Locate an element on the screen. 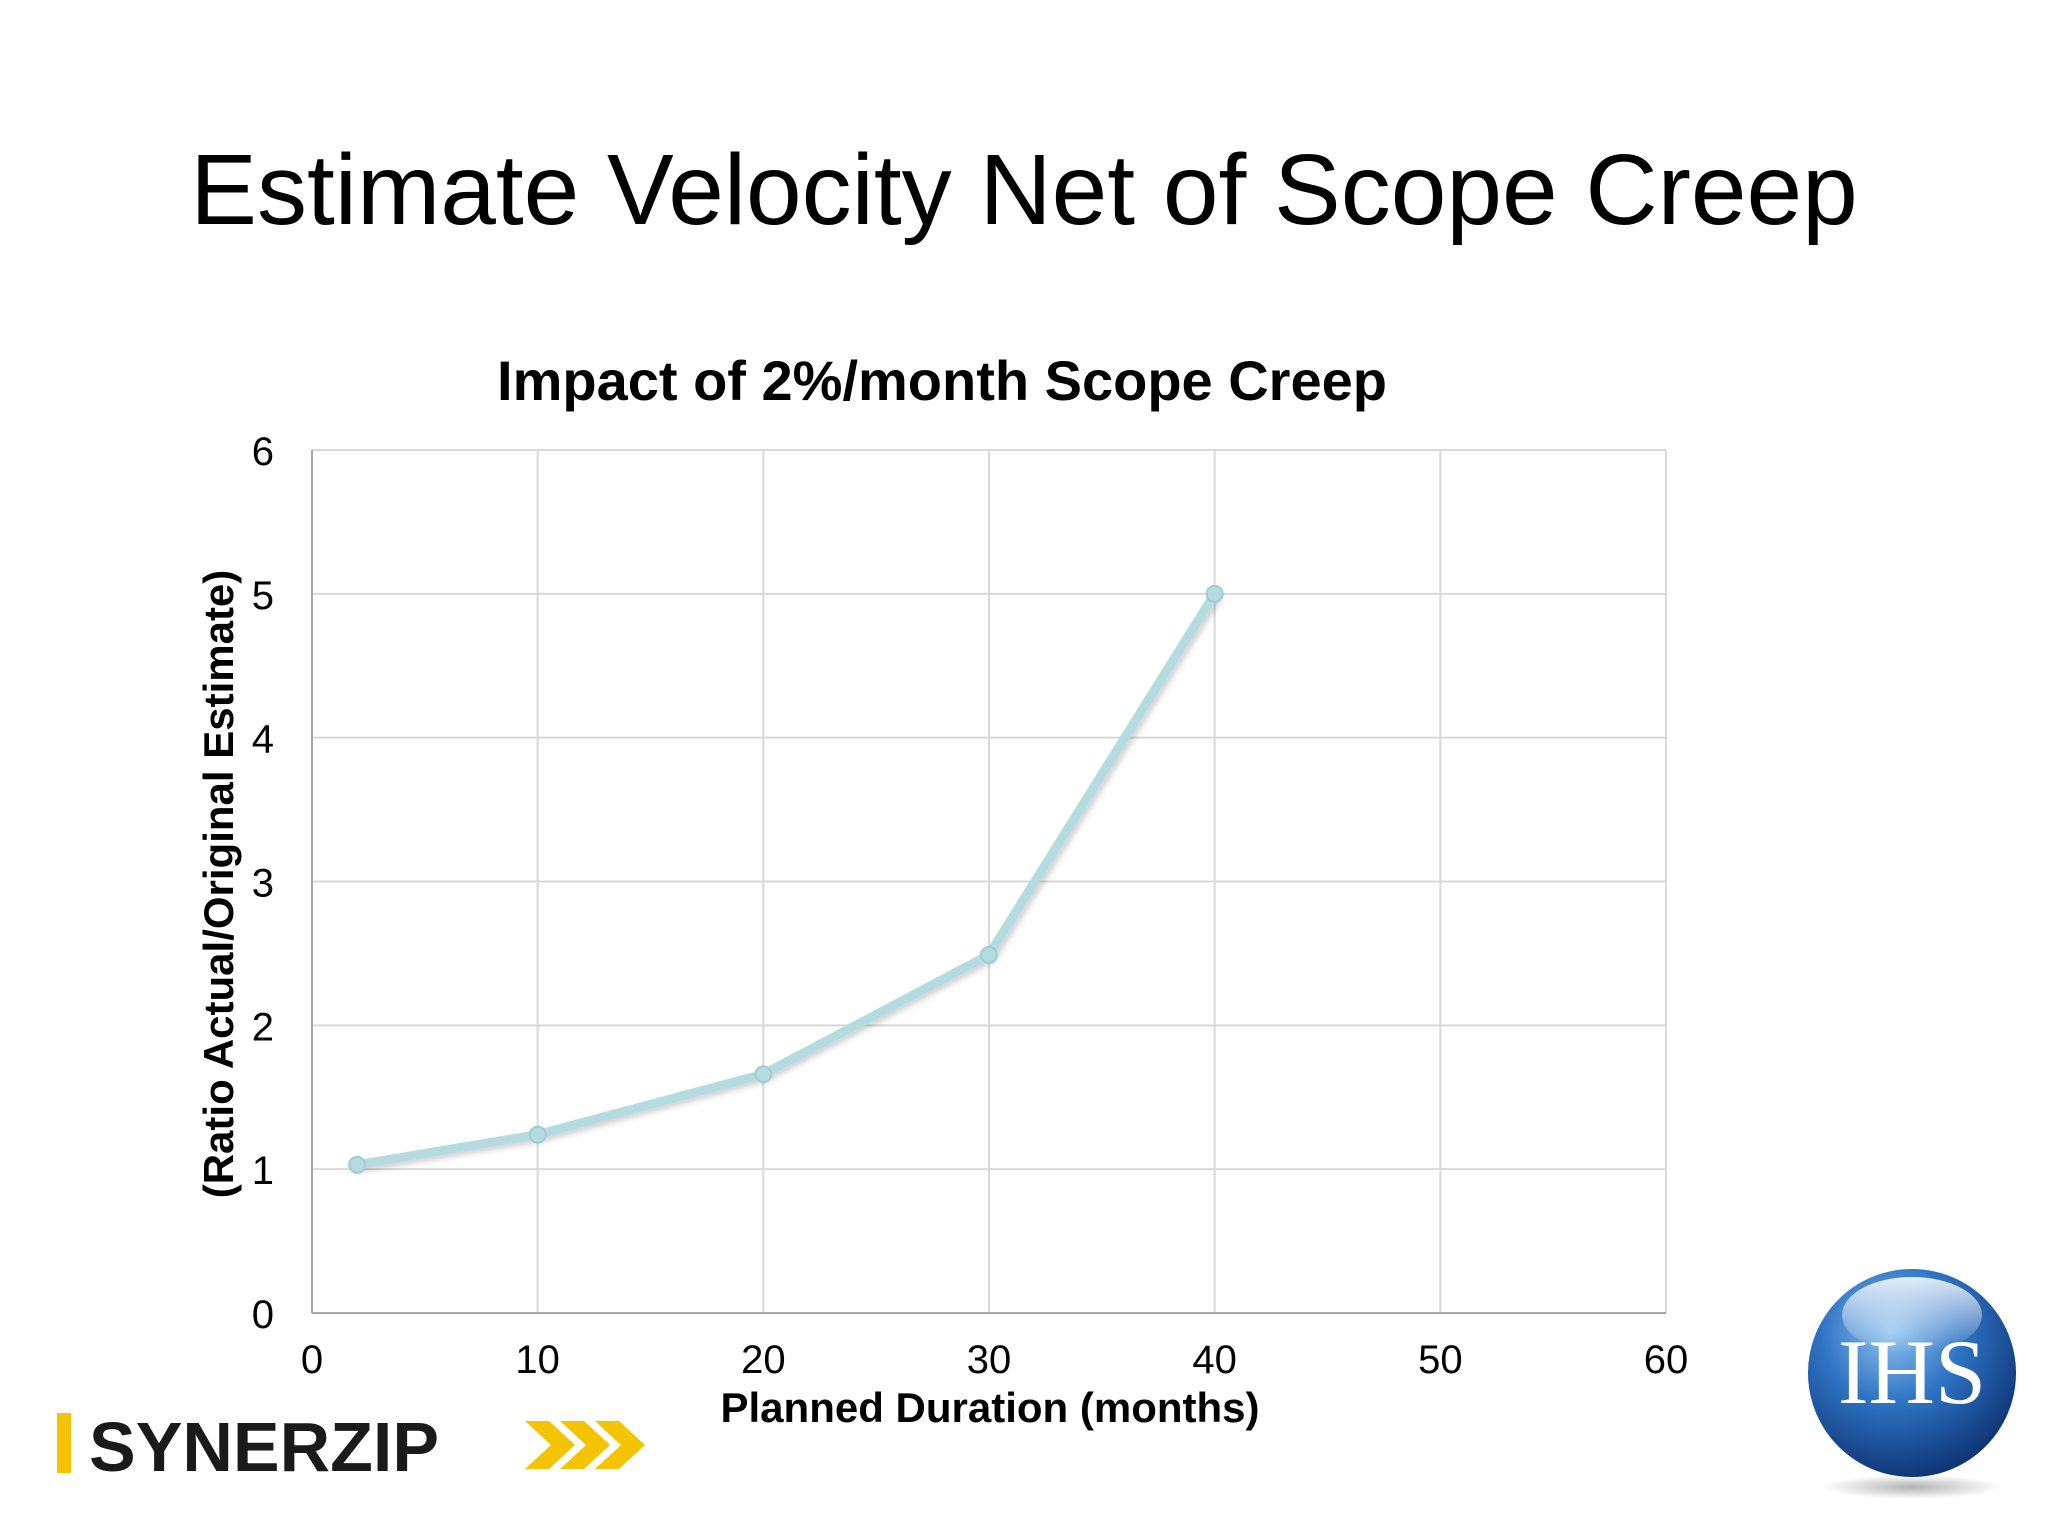 The image size is (2048, 1536). y-tick-label: 6 is located at coordinates (263, 452).